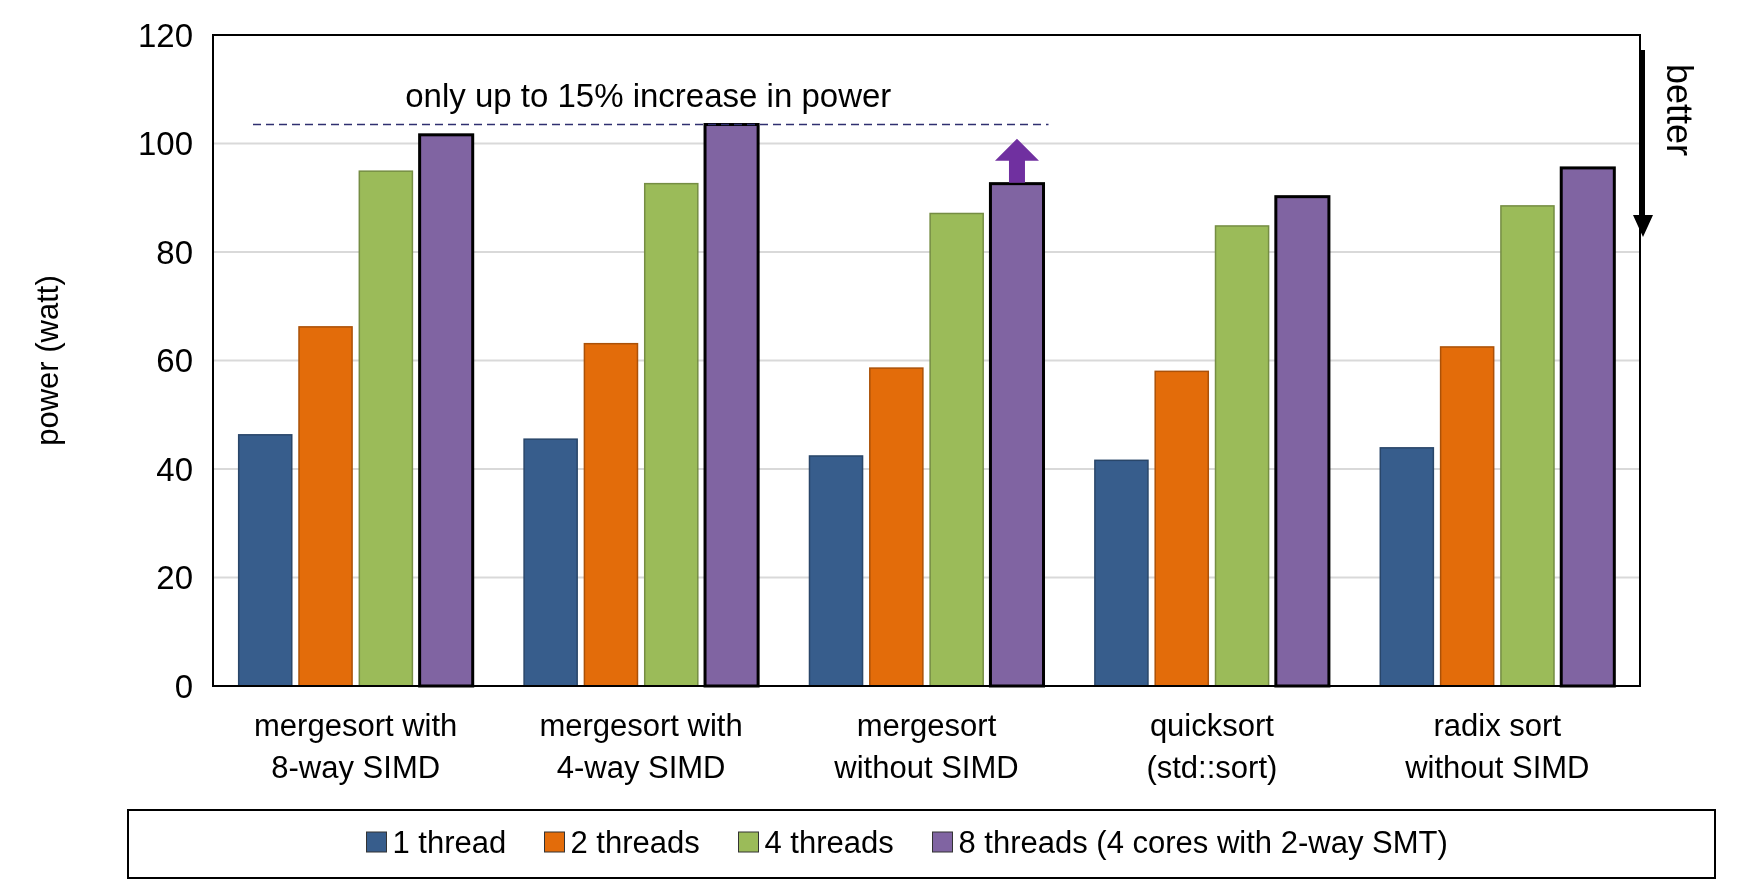 This screenshot has height=890, width=1743. I want to click on legend-label: 2 threads, so click(635, 842).